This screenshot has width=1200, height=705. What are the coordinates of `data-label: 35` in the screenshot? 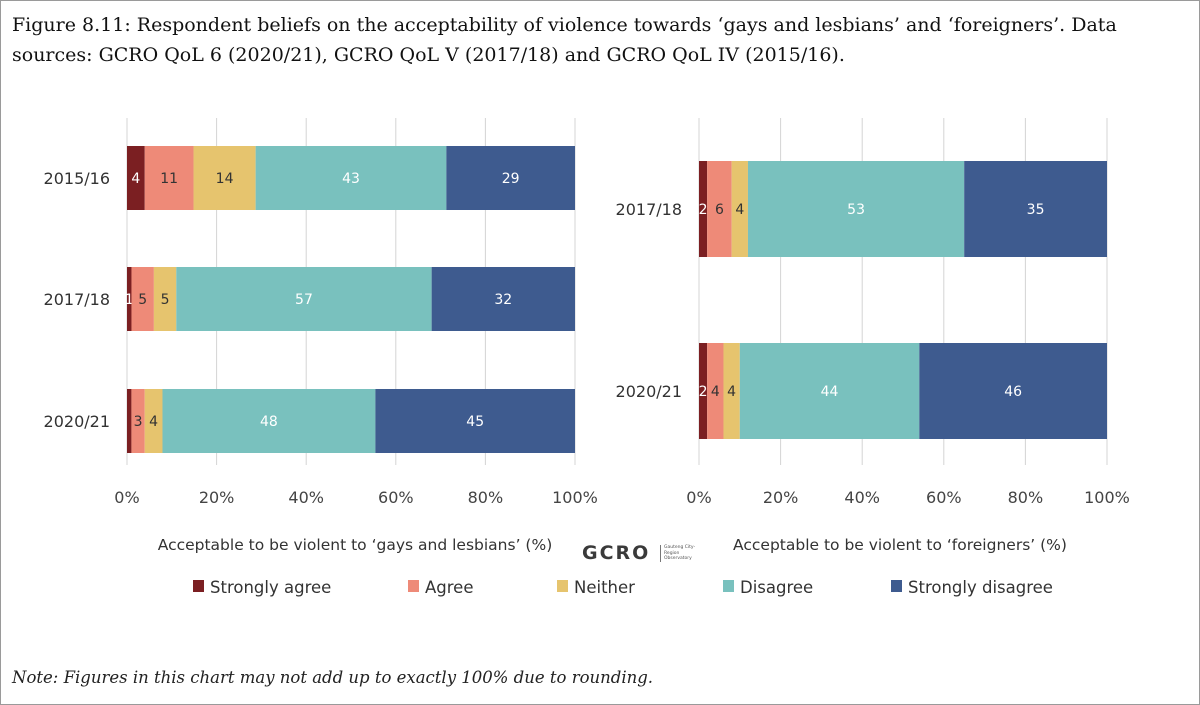 It's located at (1036, 210).